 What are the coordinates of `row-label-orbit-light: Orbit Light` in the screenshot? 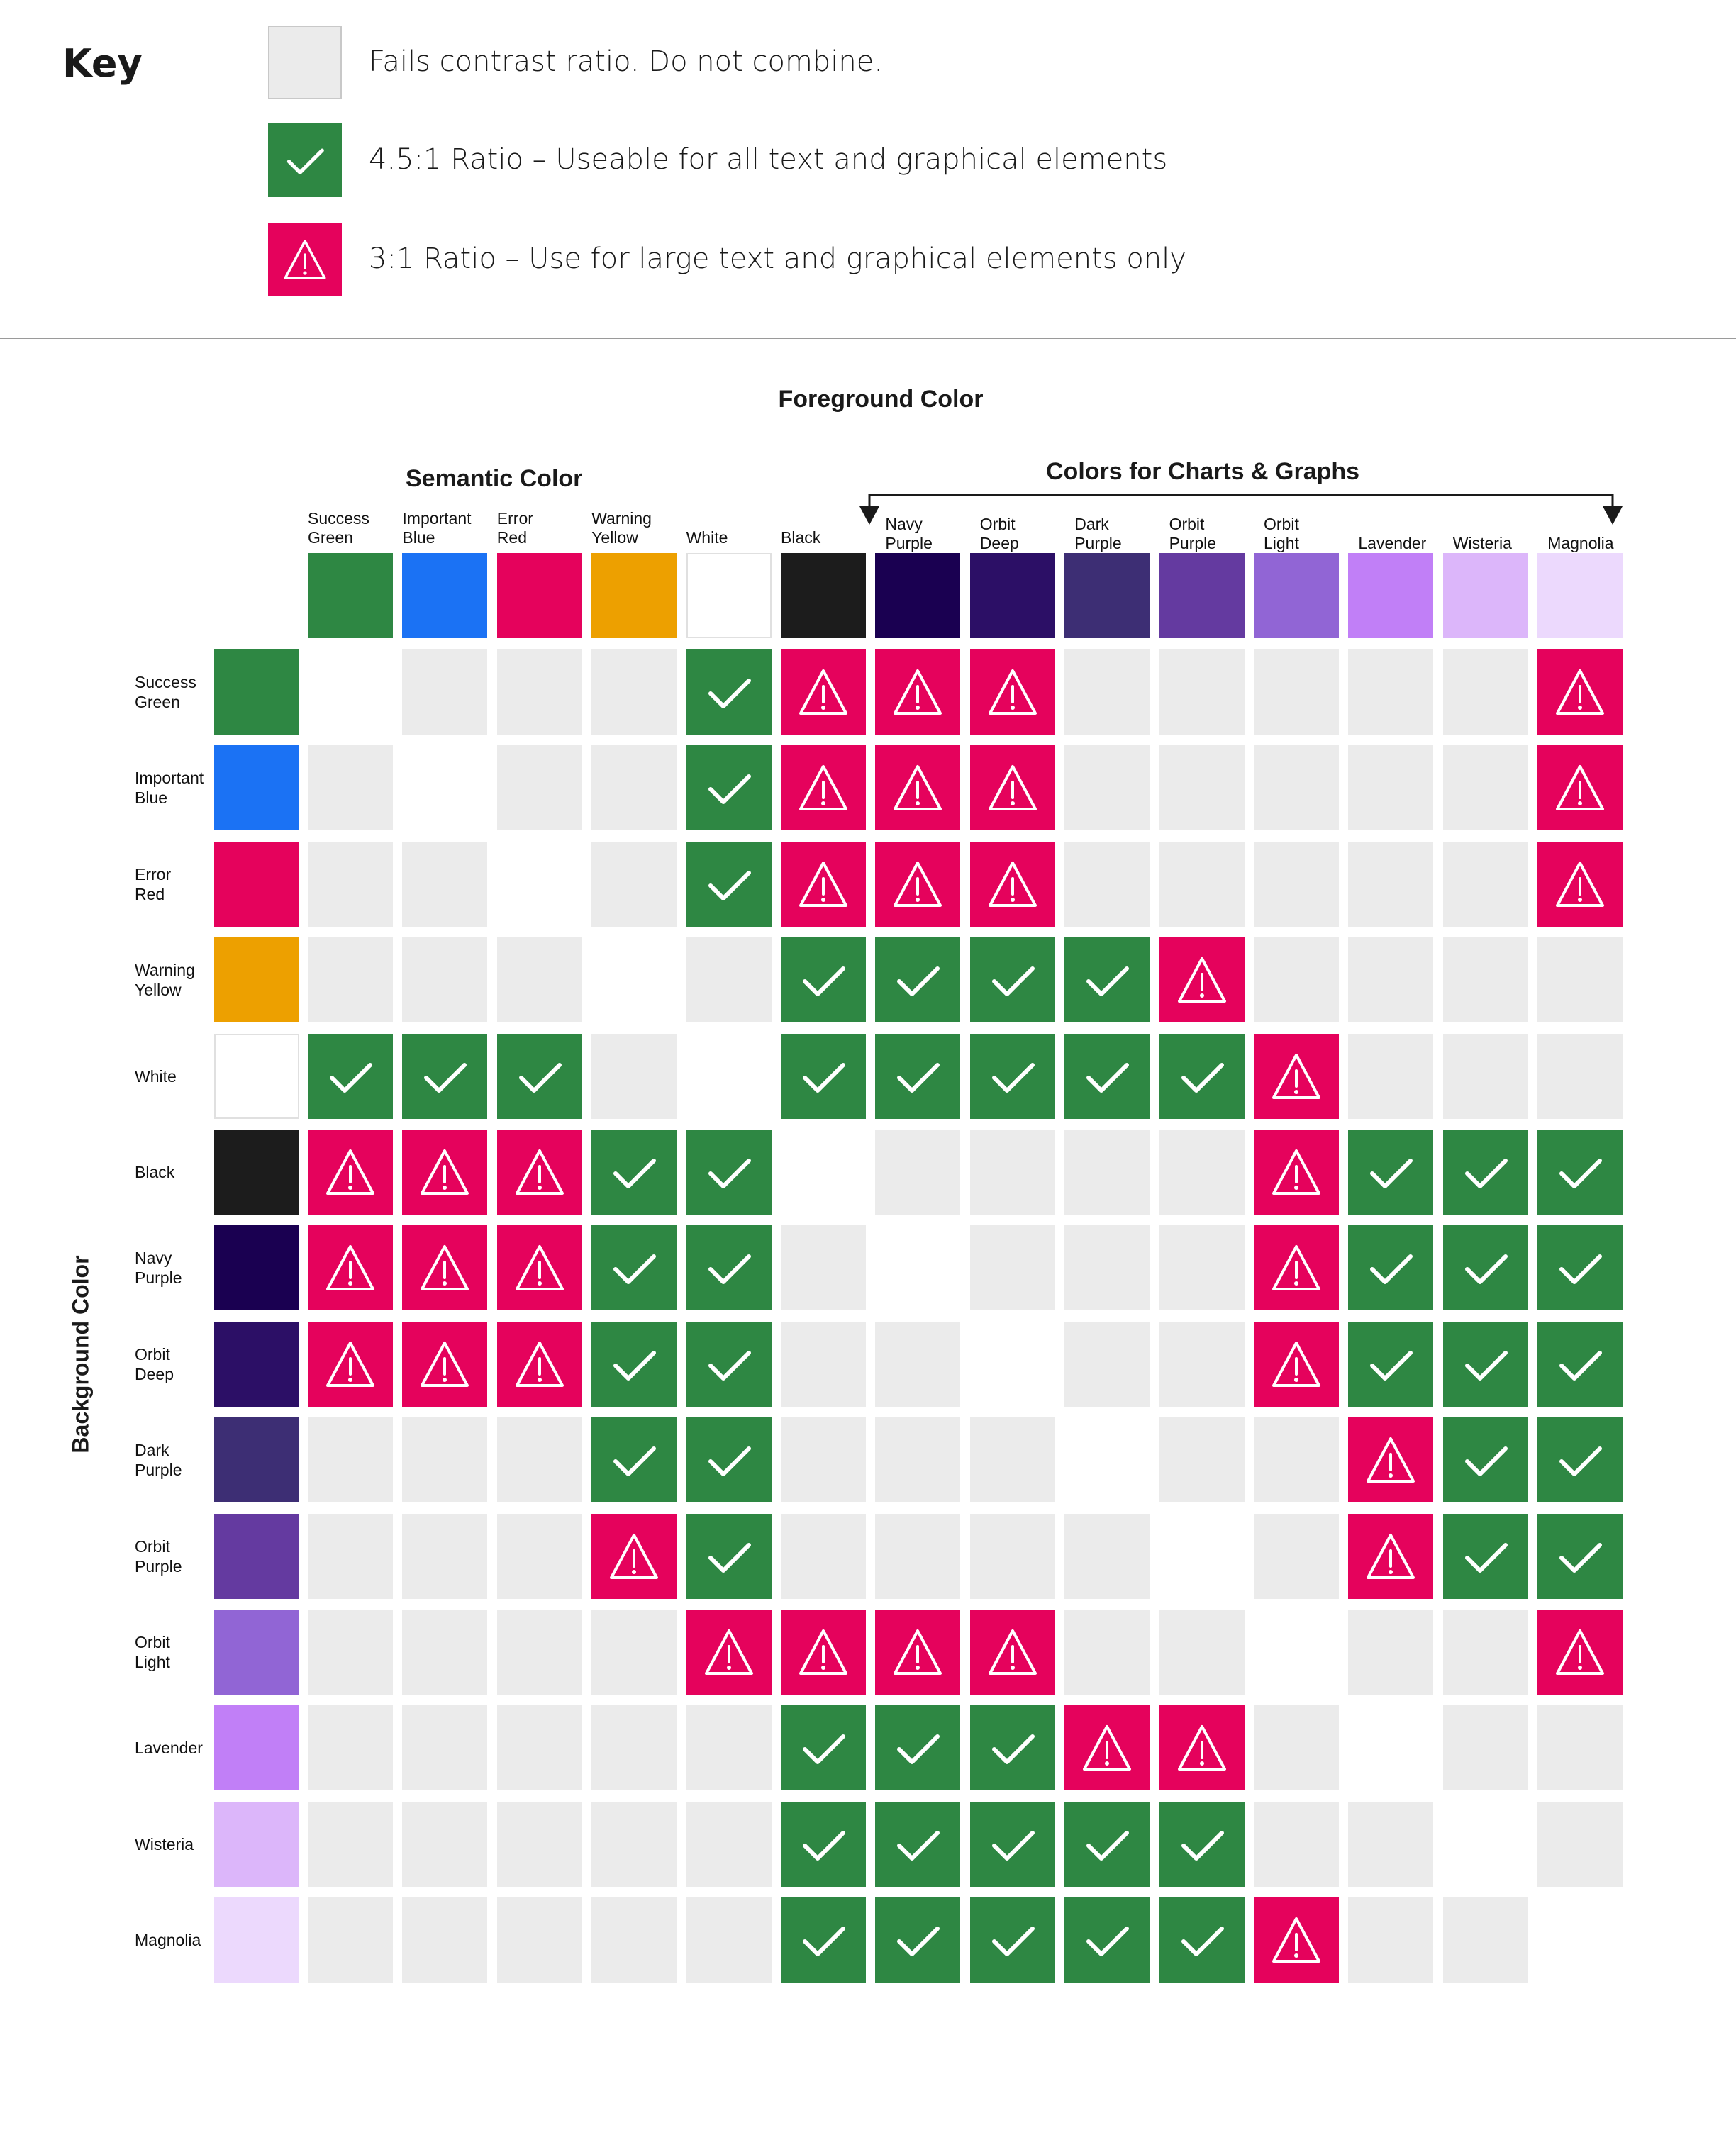 It's located at (175, 1652).